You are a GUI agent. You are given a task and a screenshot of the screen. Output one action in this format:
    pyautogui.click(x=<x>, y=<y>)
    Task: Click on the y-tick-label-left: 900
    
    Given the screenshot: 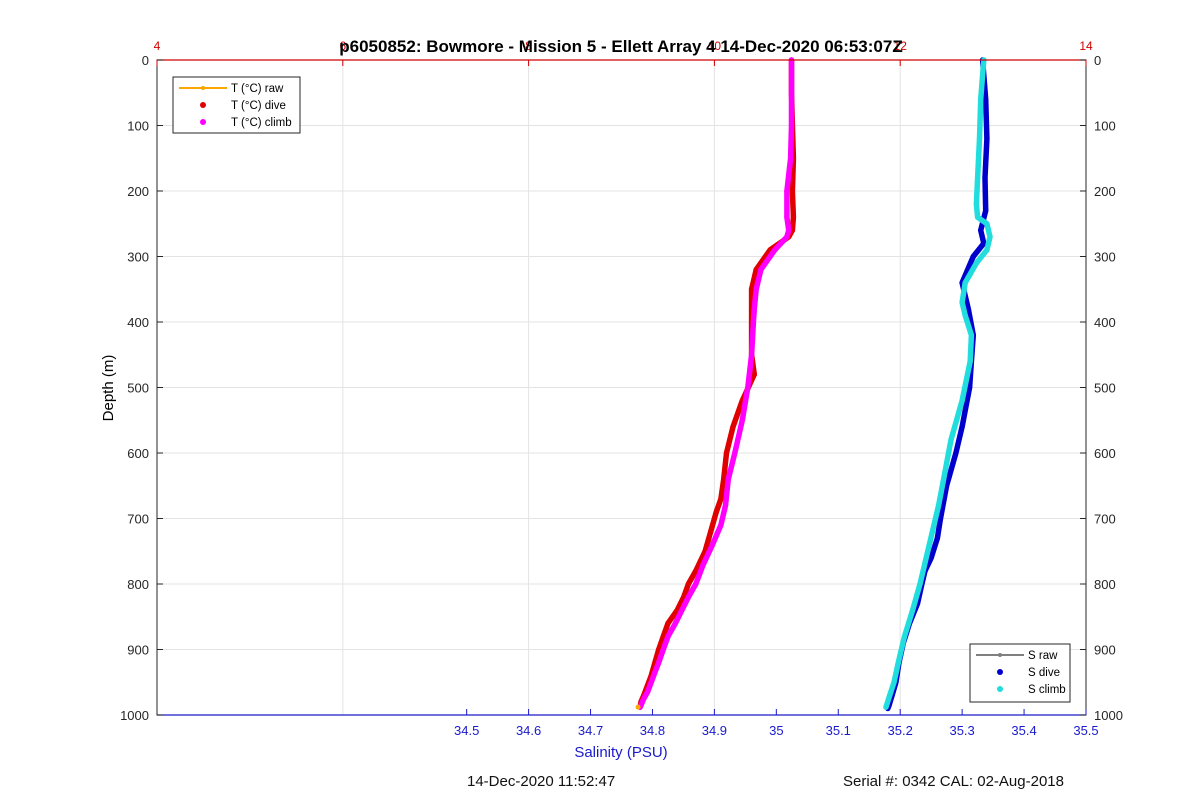 What is the action you would take?
    pyautogui.click(x=138, y=650)
    